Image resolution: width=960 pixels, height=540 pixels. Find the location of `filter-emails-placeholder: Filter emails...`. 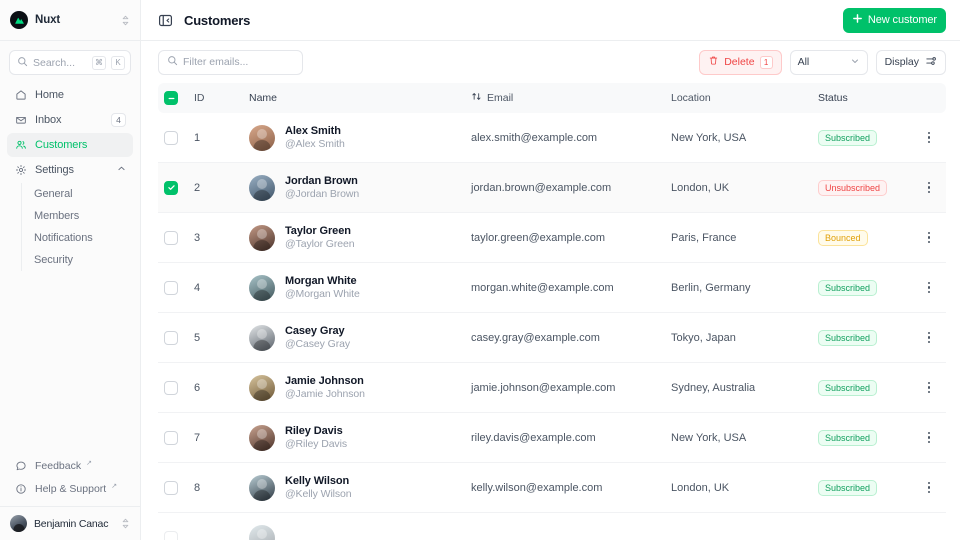

filter-emails-placeholder: Filter emails... is located at coordinates (216, 62).